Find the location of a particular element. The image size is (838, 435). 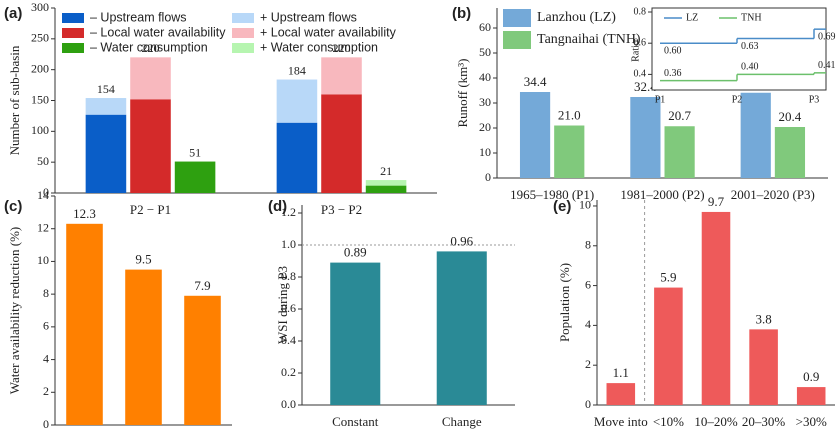

x-tick-label: Constant is located at coordinates (355, 421).